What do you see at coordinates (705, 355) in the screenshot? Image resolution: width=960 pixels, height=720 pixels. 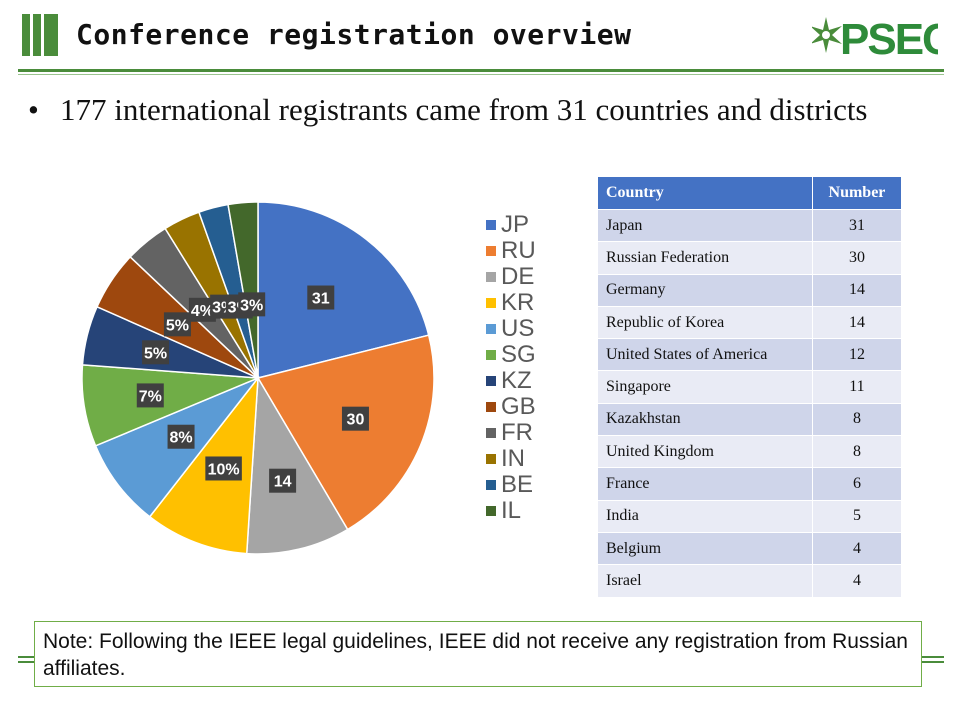 I see `country-cell: United States of America` at bounding box center [705, 355].